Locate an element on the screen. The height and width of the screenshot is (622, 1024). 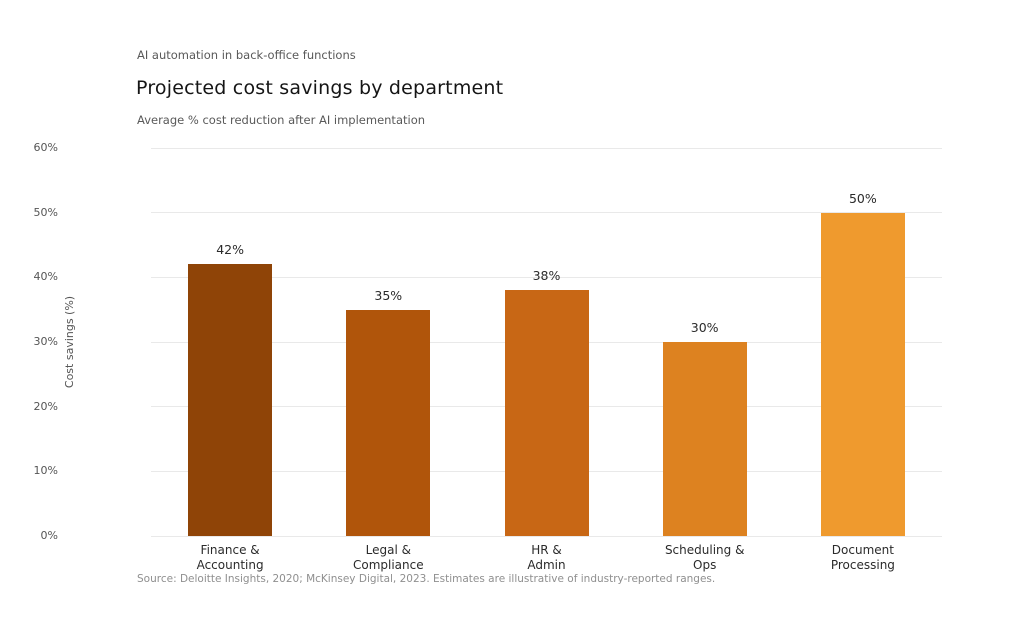
y-tick-label: 10% is located at coordinates (45, 471).